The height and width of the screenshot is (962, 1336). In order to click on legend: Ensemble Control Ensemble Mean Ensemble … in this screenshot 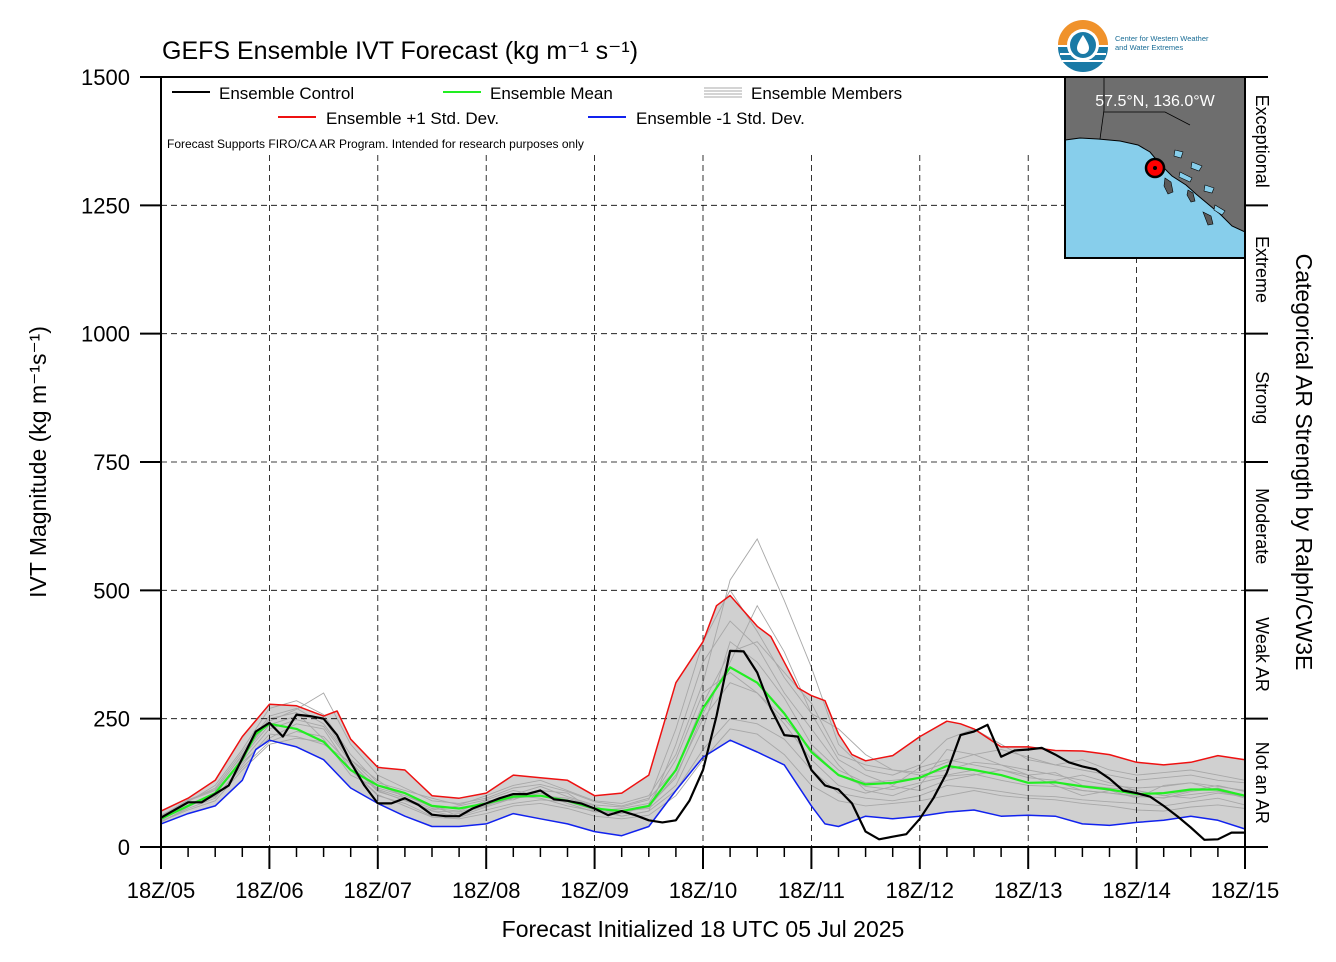, I will do `click(534, 117)`.